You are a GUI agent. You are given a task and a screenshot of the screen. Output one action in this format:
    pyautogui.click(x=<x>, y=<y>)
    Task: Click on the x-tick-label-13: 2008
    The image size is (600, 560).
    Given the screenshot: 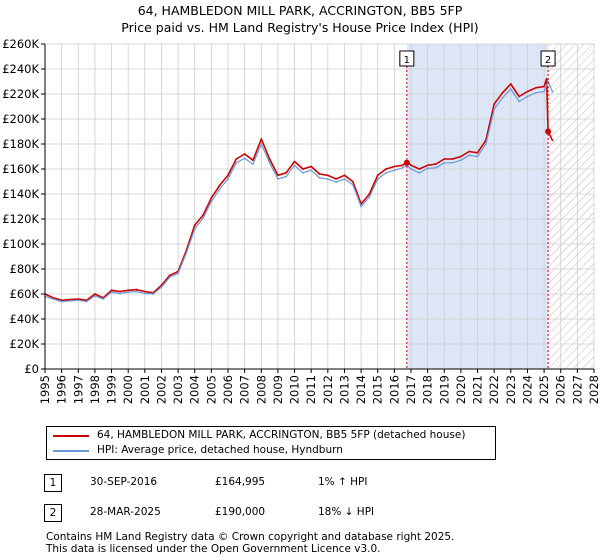 What is the action you would take?
    pyautogui.click(x=261, y=389)
    